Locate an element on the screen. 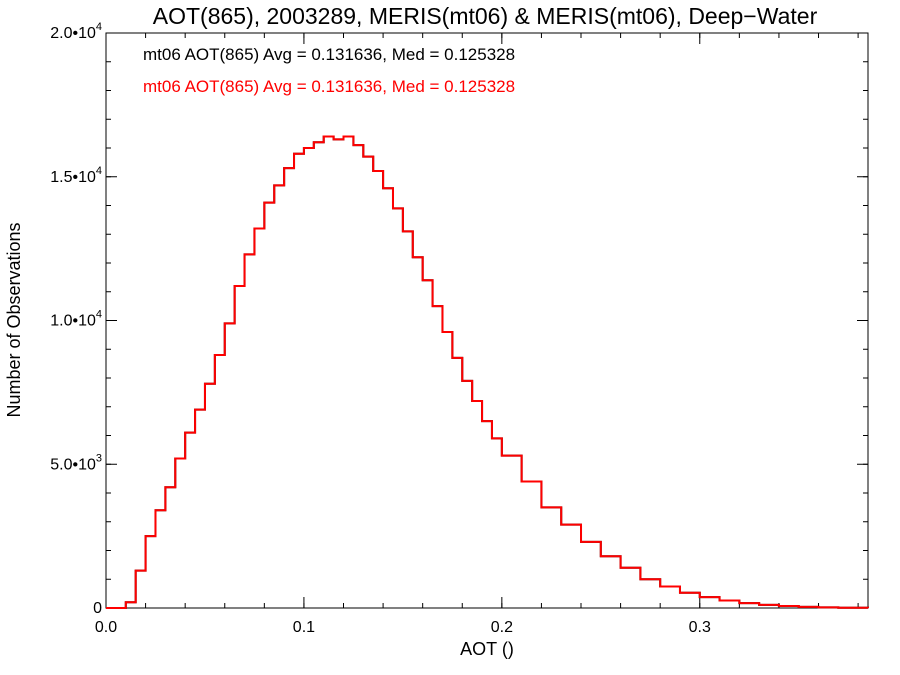 The height and width of the screenshot is (675, 900). y-tick-label: 2.0•104 is located at coordinates (76, 31).